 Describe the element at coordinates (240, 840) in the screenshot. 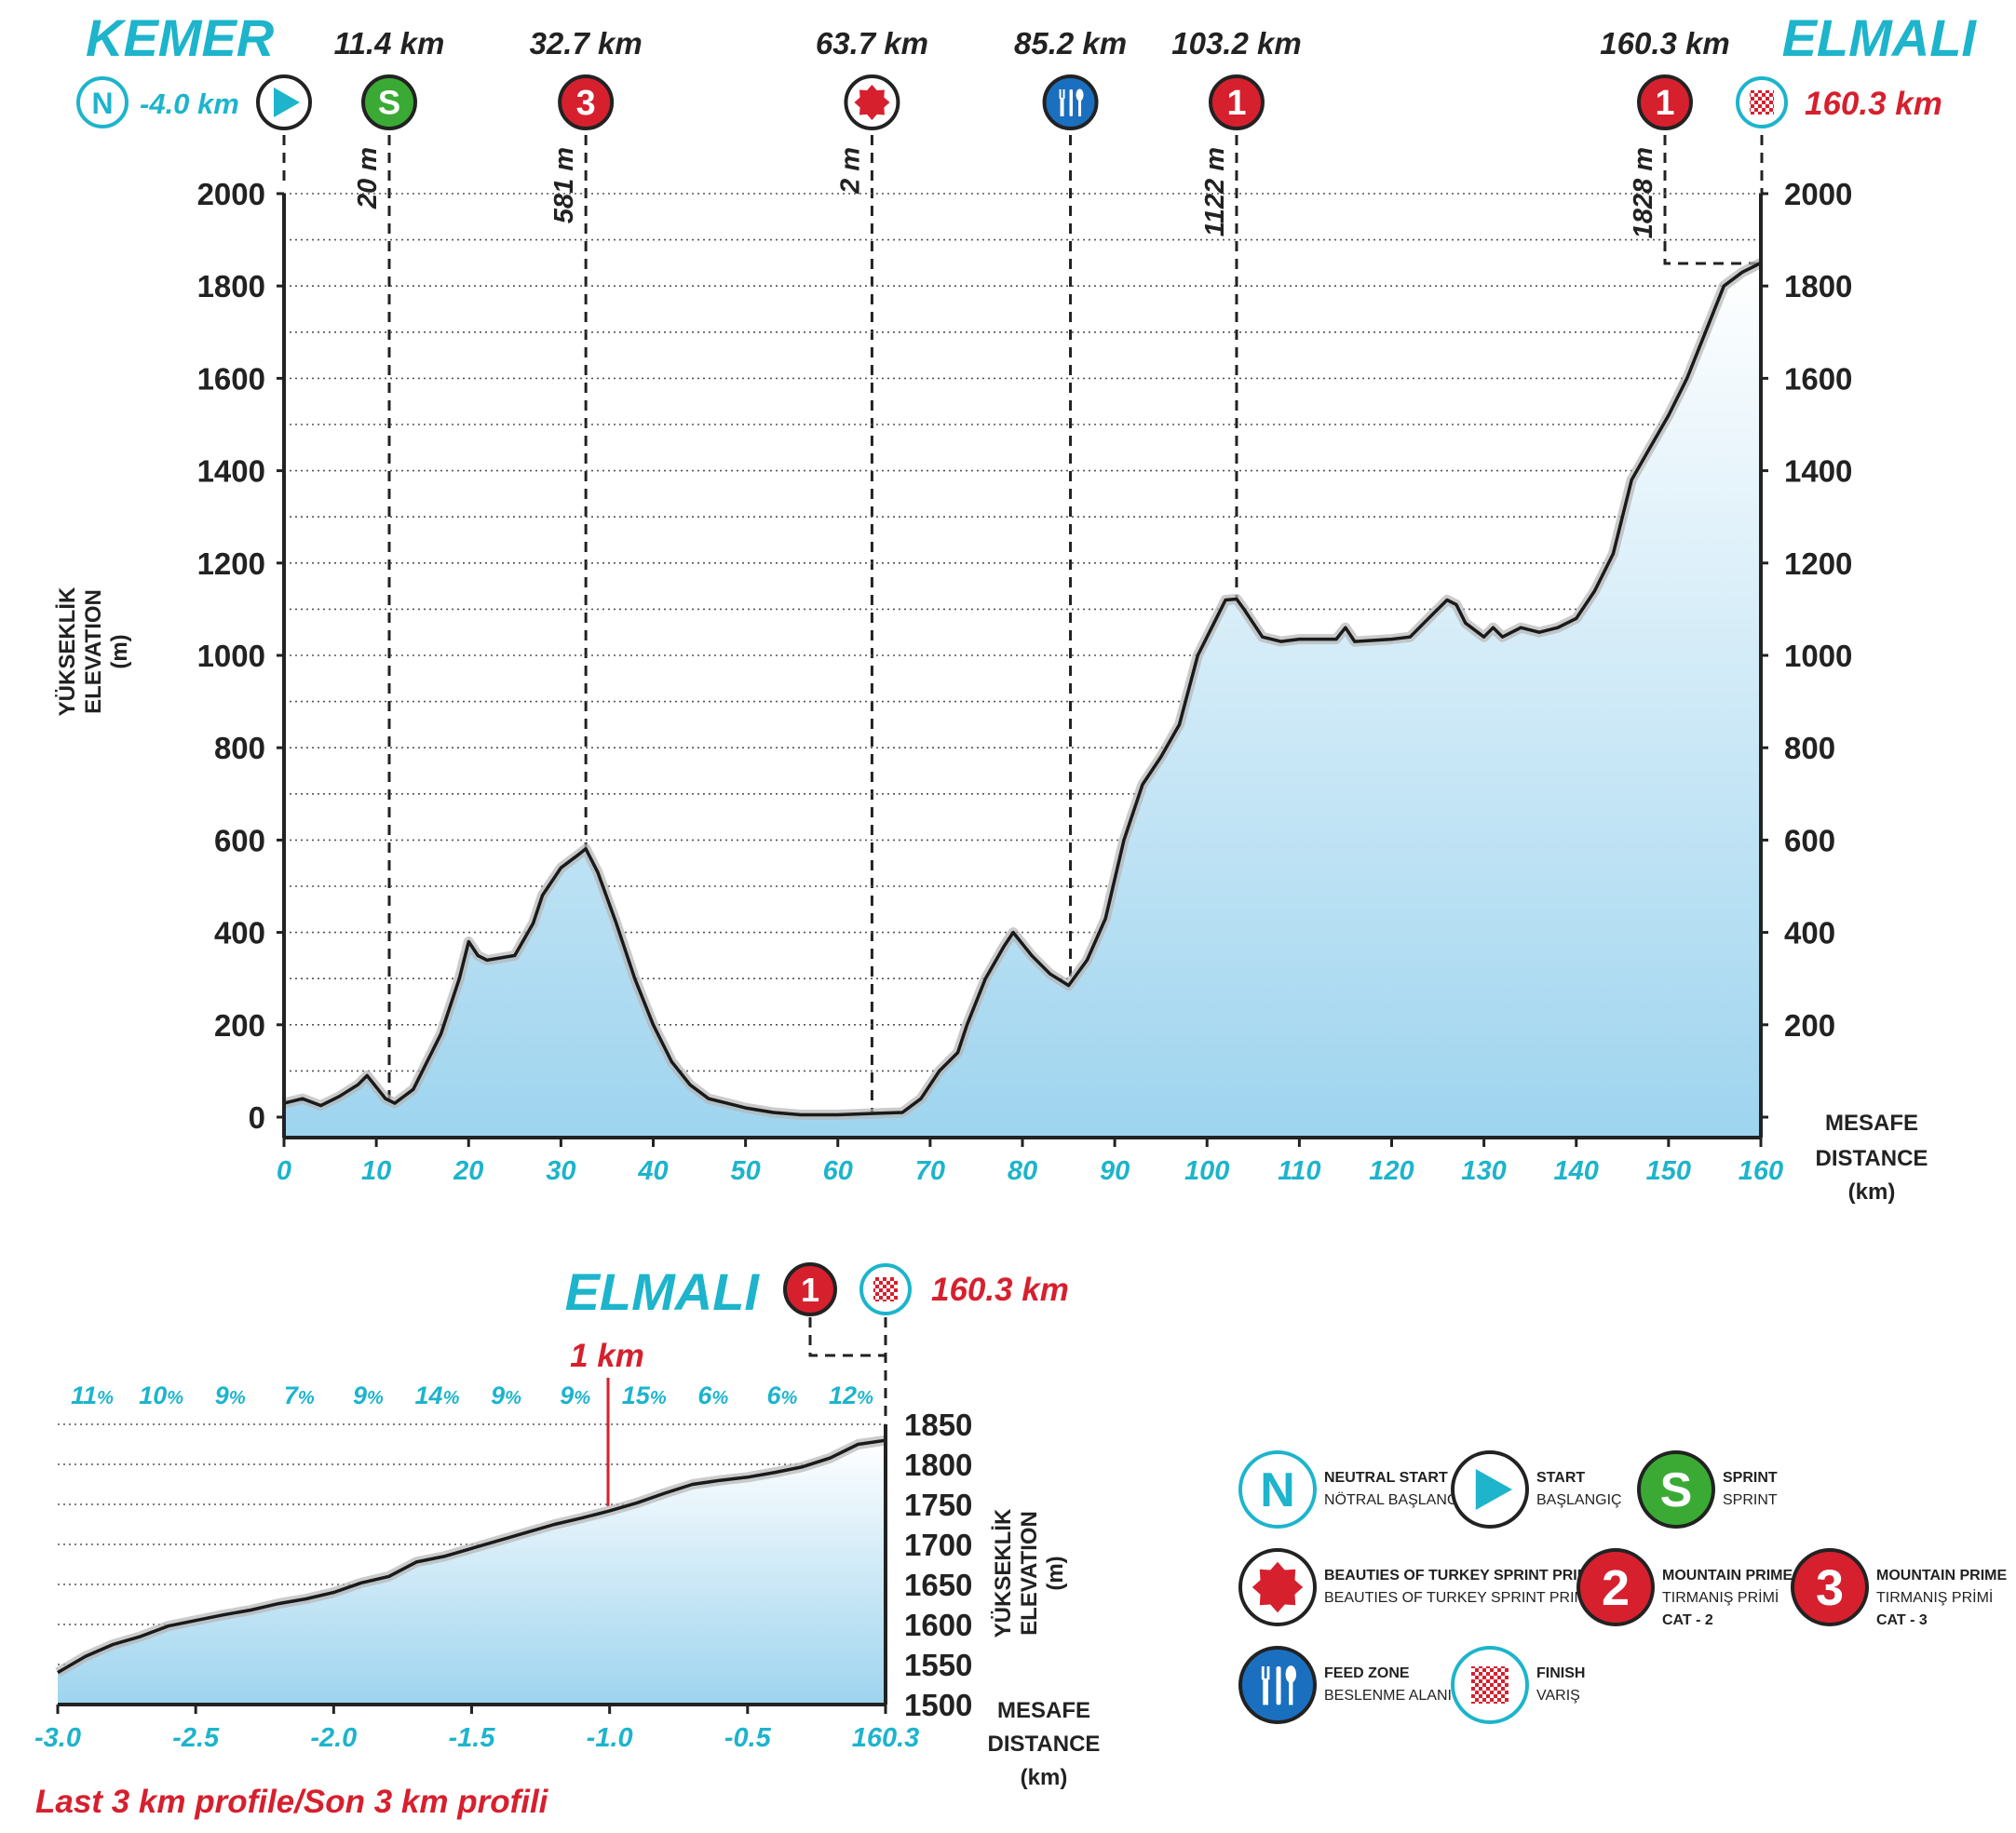

I see `y-tick-label-left: 600` at that location.